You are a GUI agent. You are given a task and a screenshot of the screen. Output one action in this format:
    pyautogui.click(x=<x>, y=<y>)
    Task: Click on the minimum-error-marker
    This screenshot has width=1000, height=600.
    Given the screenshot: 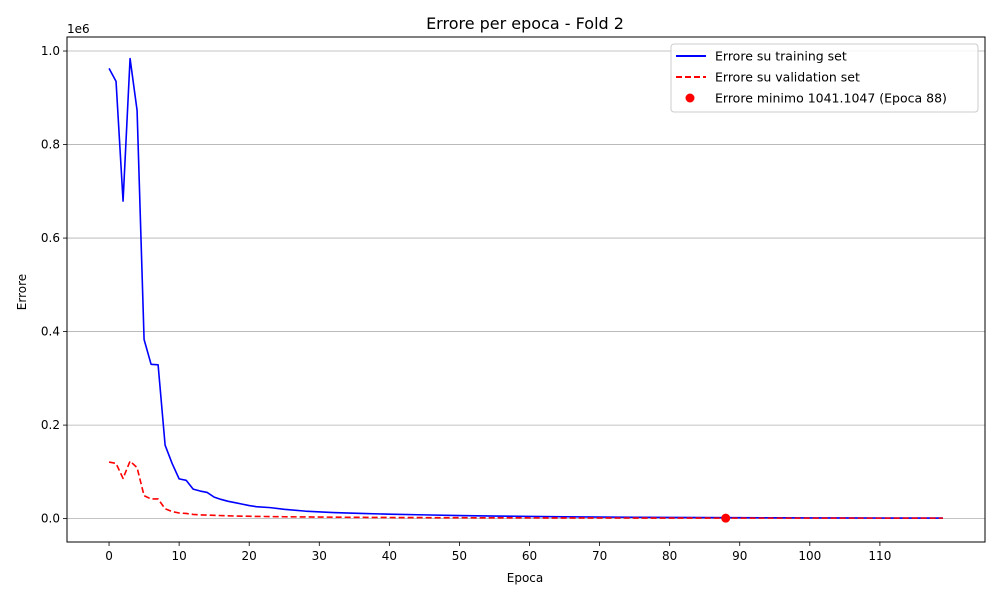 What is the action you would take?
    pyautogui.click(x=726, y=518)
    